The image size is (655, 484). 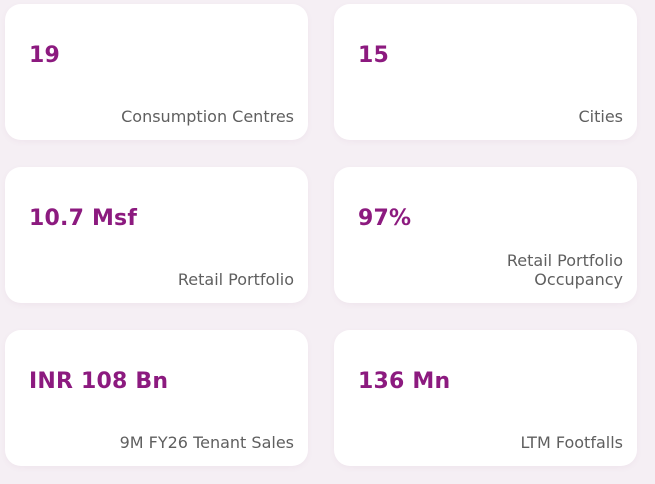 What do you see at coordinates (207, 116) in the screenshot?
I see `stat-label: Consumption Centres` at bounding box center [207, 116].